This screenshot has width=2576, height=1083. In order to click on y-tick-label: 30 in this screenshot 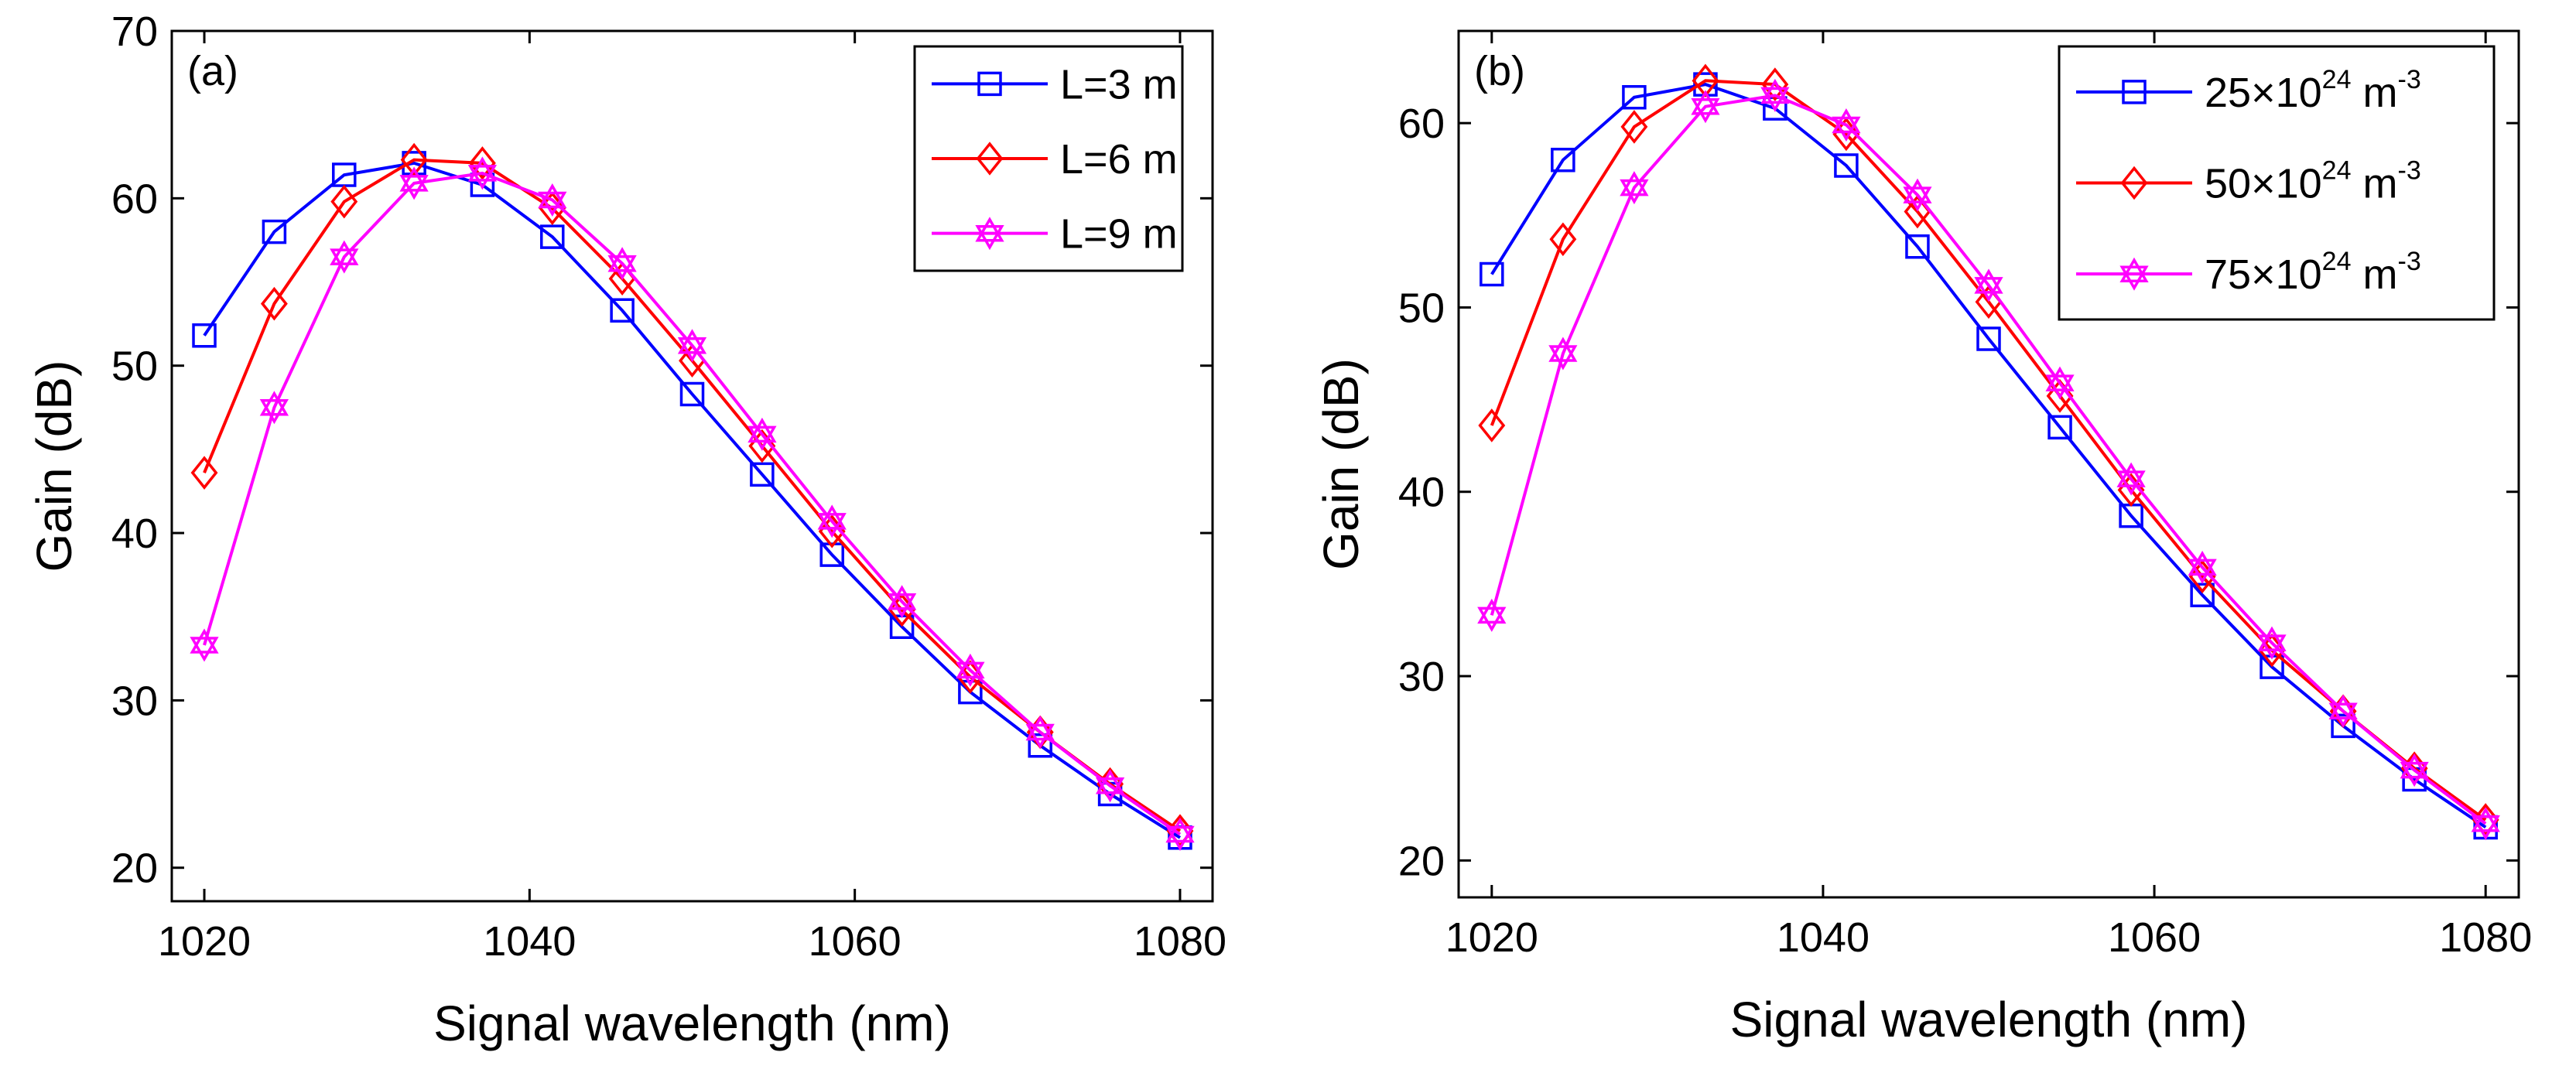, I will do `click(1422, 677)`.